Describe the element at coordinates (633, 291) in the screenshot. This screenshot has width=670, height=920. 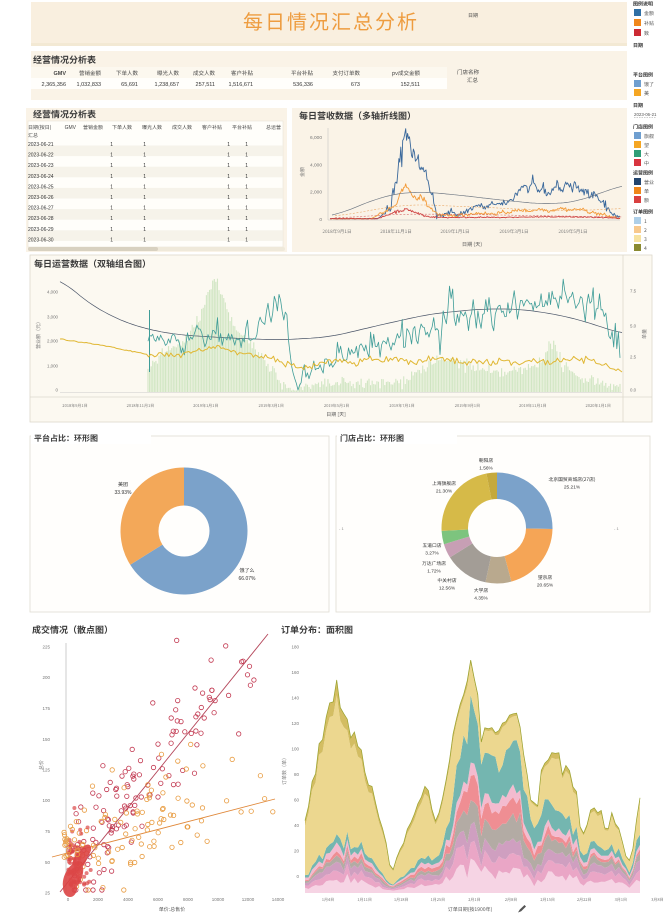
I see `svg-text: 7.5` at that location.